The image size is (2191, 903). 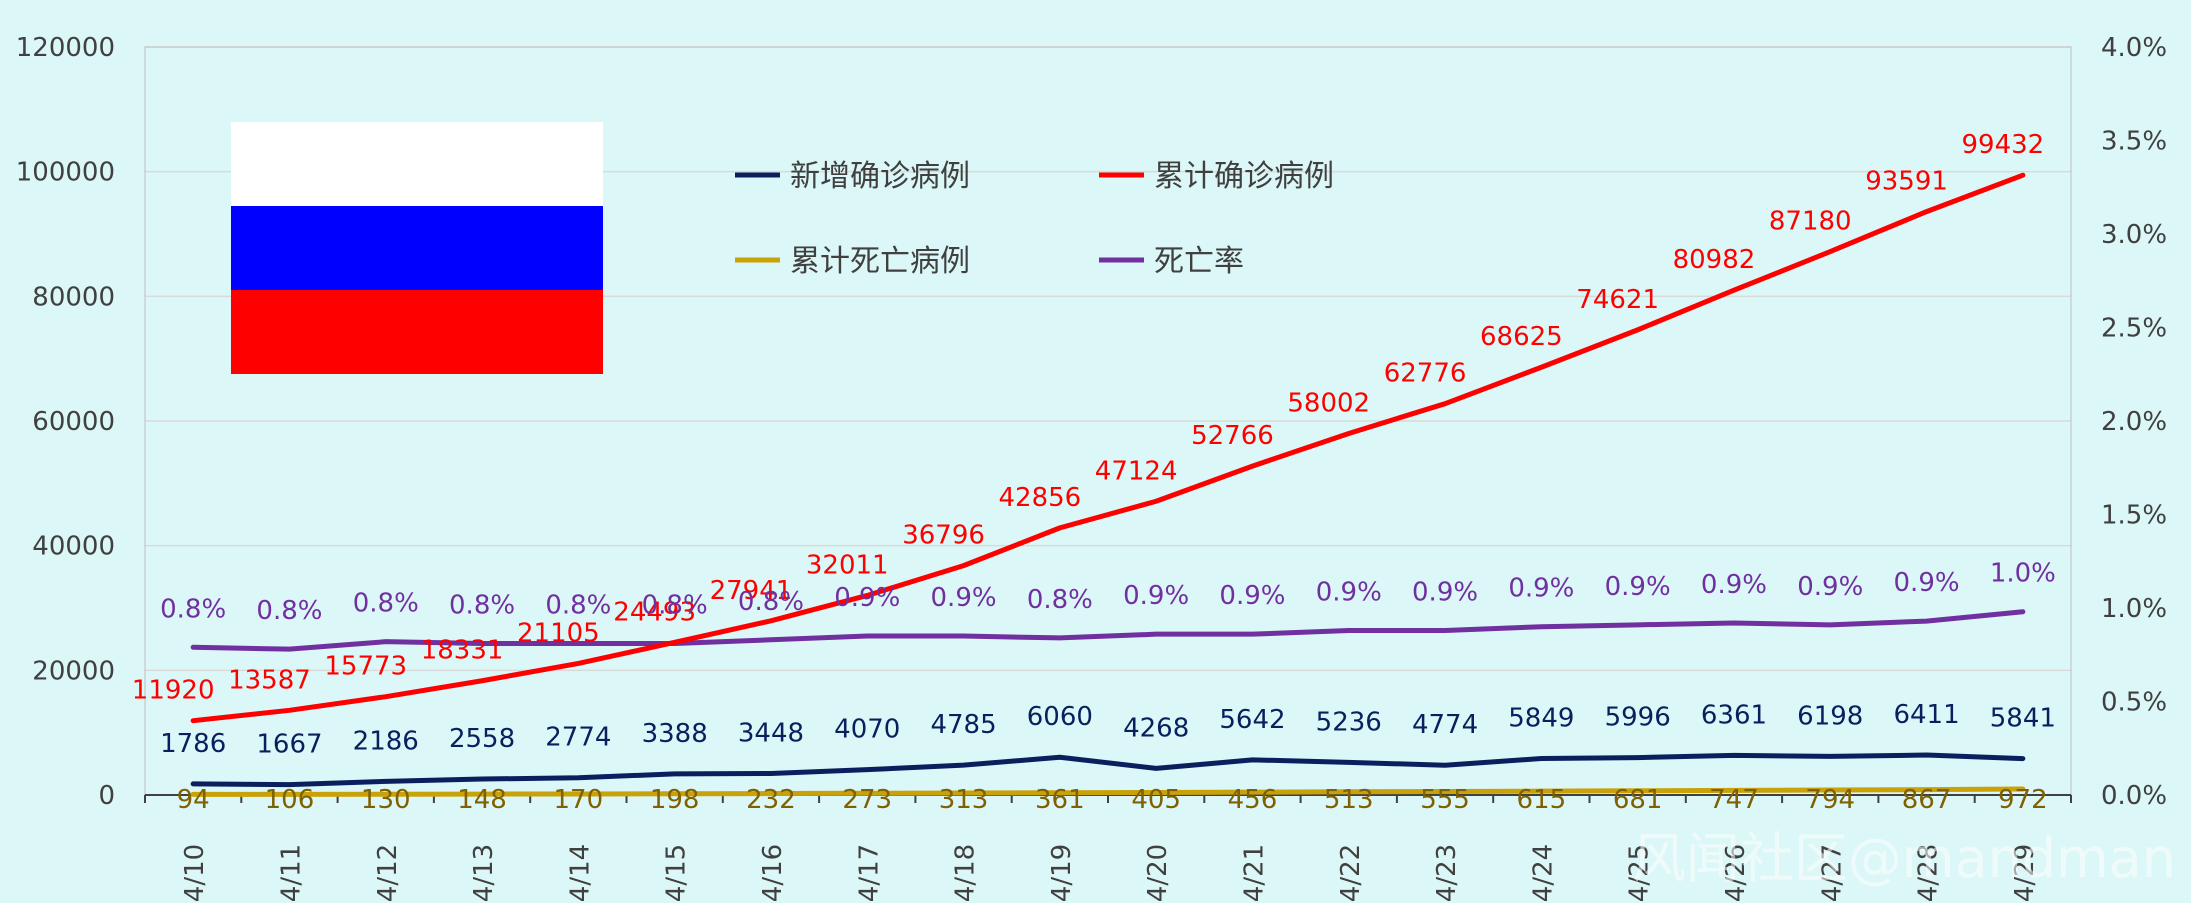 I want to click on label-new-cases: 5996, so click(x=1638, y=718).